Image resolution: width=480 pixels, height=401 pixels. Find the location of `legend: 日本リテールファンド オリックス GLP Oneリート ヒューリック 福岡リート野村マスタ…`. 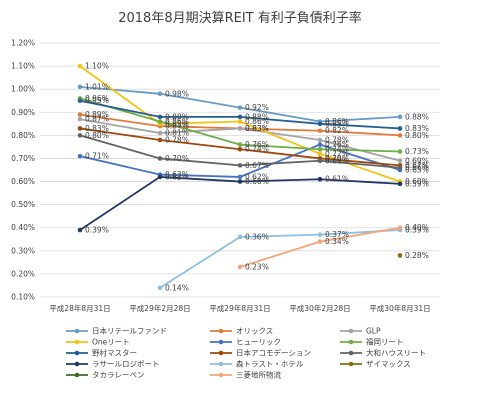

legend: 日本リテールファンド オリックス GLP Oneリート ヒューリック 福岡リート野村マスタ… is located at coordinates (246, 353).